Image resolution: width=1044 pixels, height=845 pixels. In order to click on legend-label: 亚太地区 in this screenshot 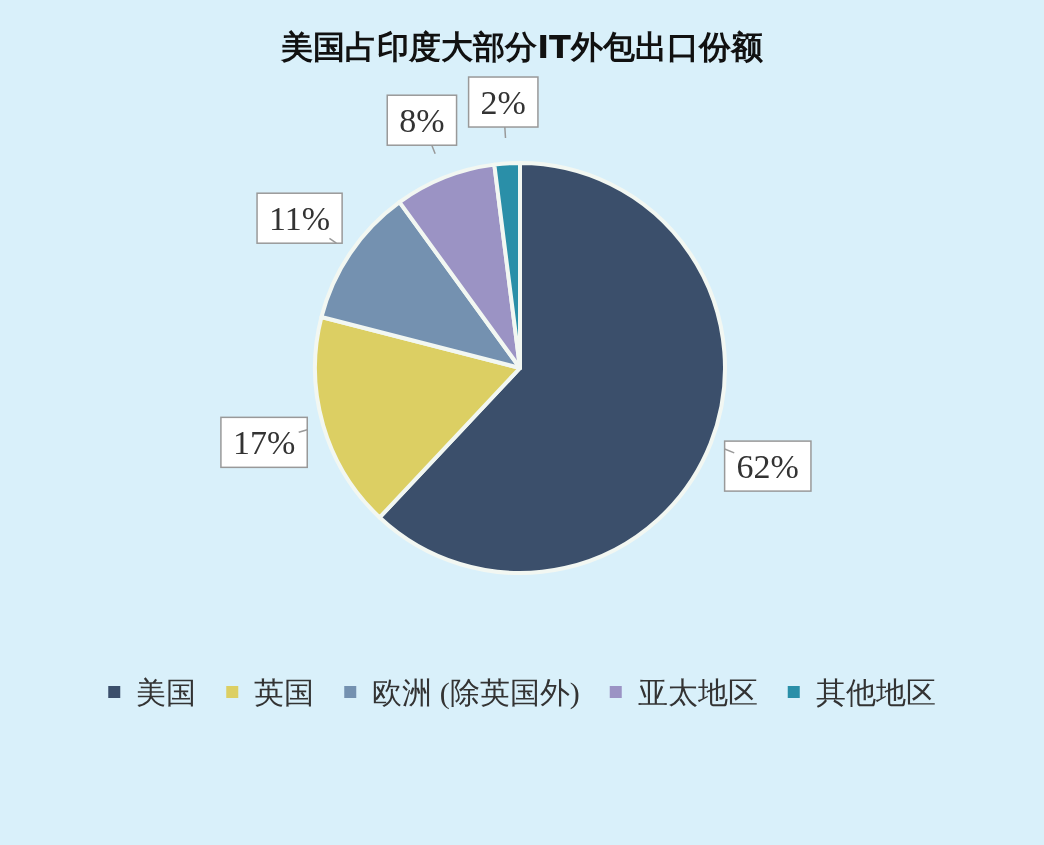, I will do `click(697, 692)`.